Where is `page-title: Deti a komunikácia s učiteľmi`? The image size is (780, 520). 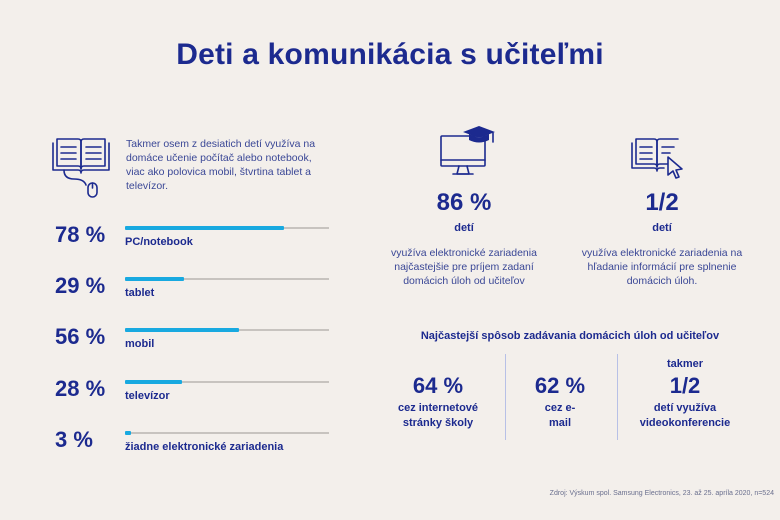 page-title: Deti a komunikácia s učiteľmi is located at coordinates (390, 54).